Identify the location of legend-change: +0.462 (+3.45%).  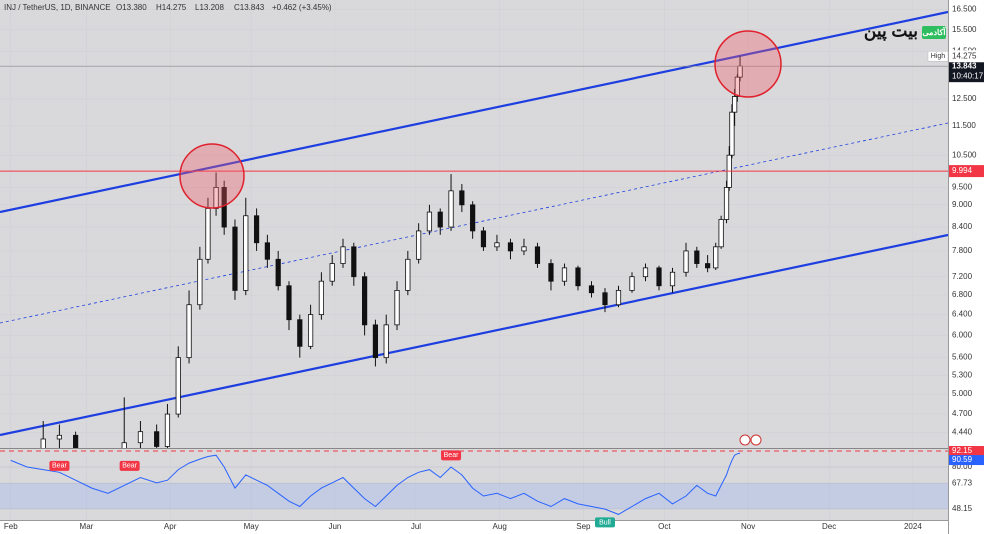
(302, 7).